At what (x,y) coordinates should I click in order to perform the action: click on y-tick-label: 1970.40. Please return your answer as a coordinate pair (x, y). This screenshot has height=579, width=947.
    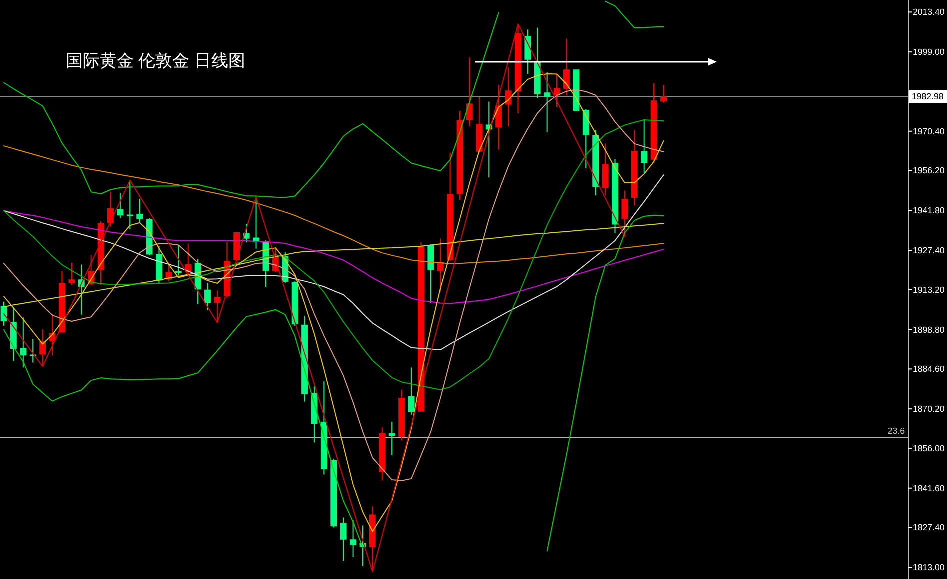
    Looking at the image, I should click on (929, 131).